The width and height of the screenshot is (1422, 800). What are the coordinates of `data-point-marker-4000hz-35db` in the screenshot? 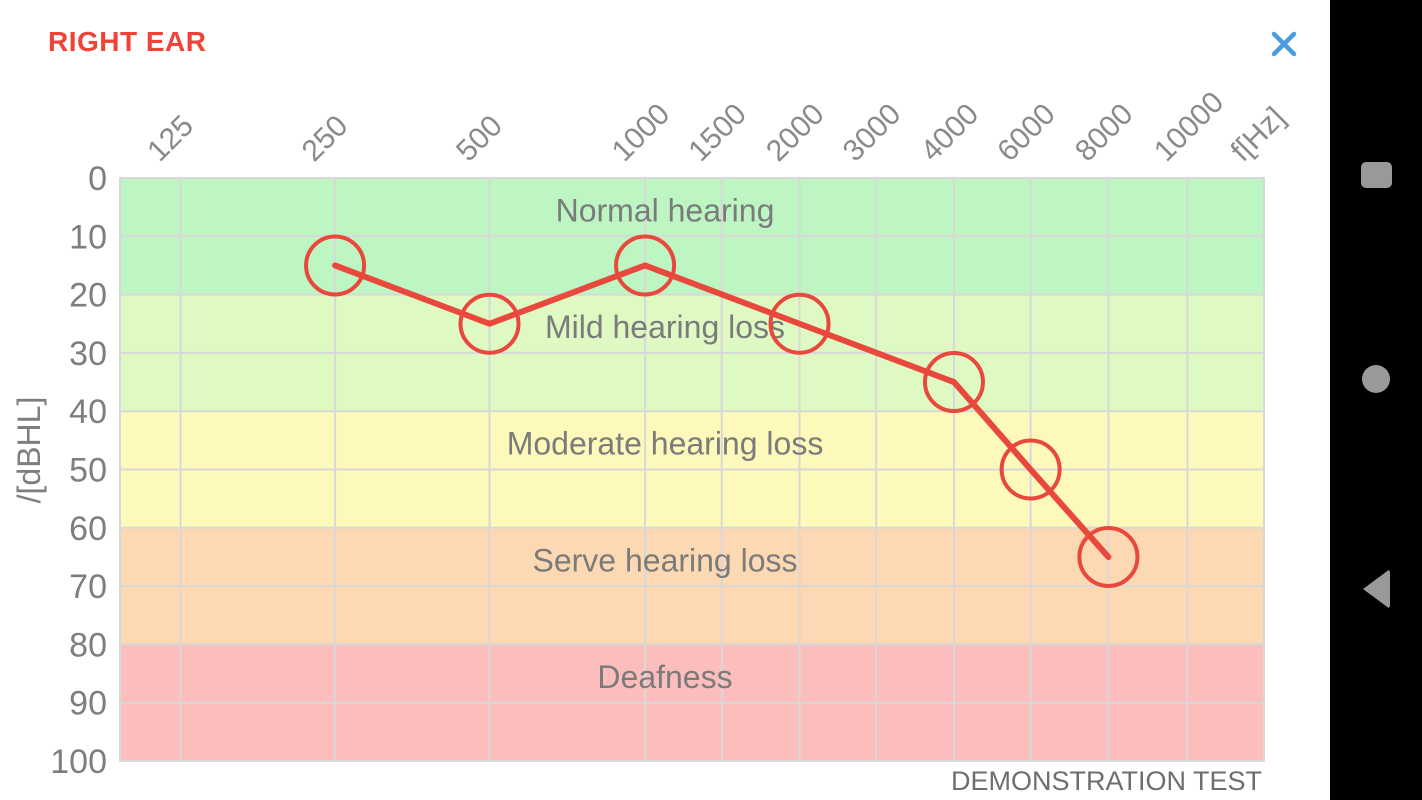 It's located at (953, 382).